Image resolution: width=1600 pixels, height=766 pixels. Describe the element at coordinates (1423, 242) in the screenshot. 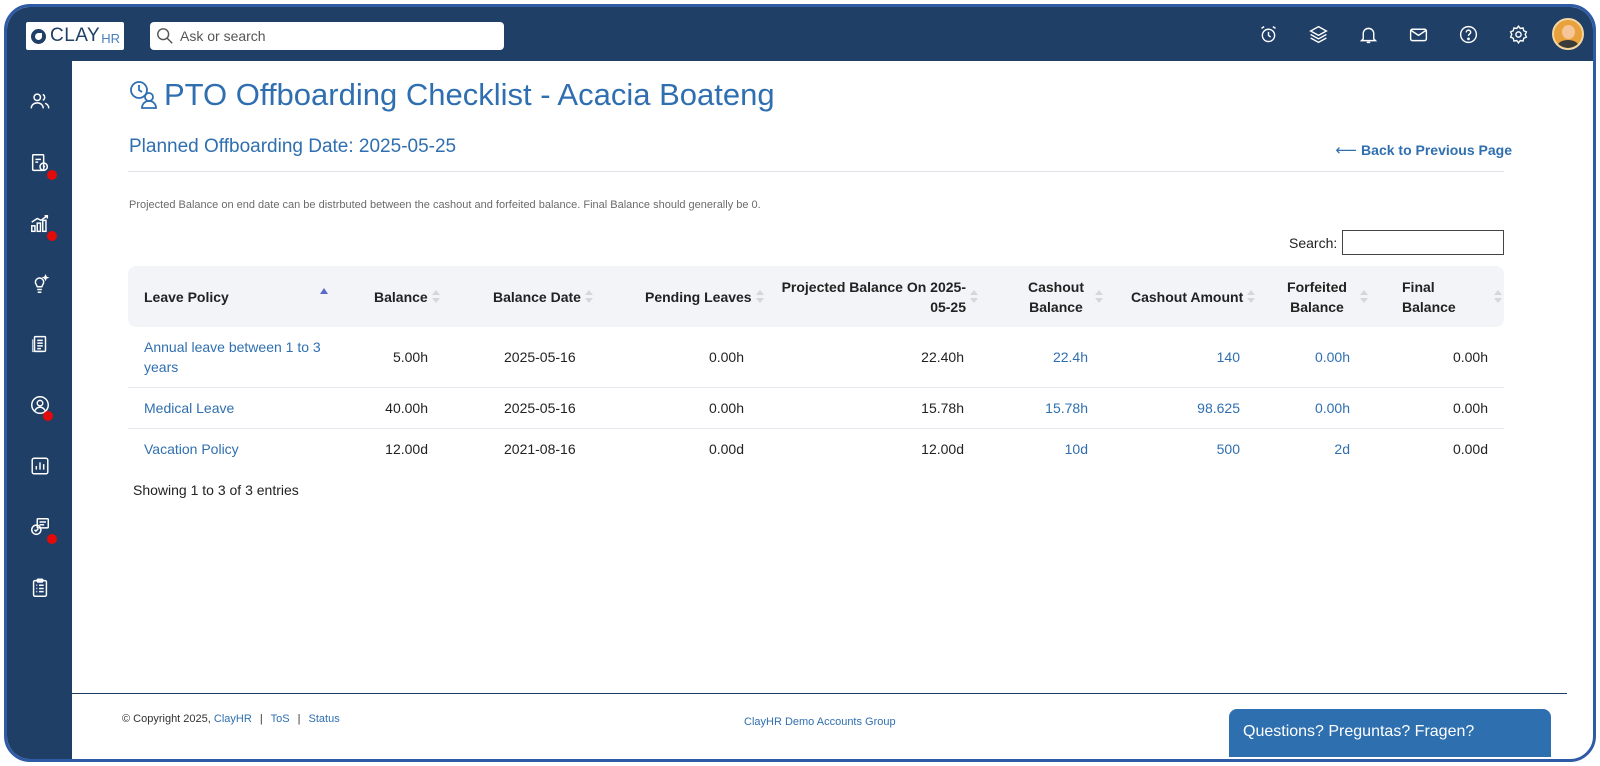

I see `table-search-input` at that location.